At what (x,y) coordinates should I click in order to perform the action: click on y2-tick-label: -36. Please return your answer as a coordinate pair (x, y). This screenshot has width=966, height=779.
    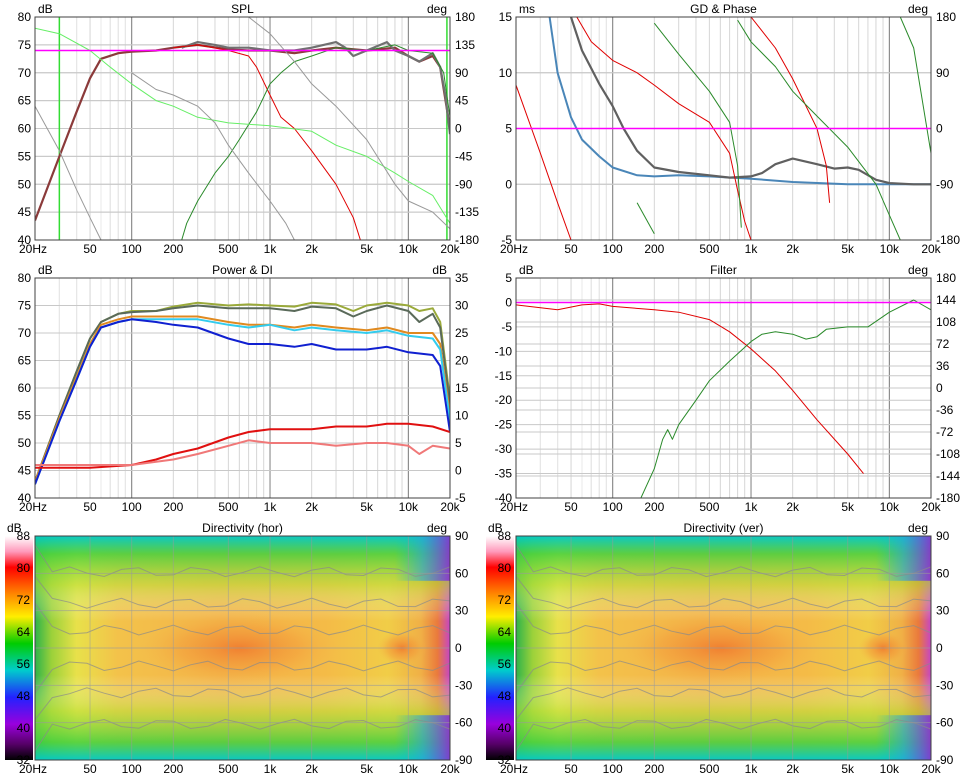
    Looking at the image, I should click on (945, 410).